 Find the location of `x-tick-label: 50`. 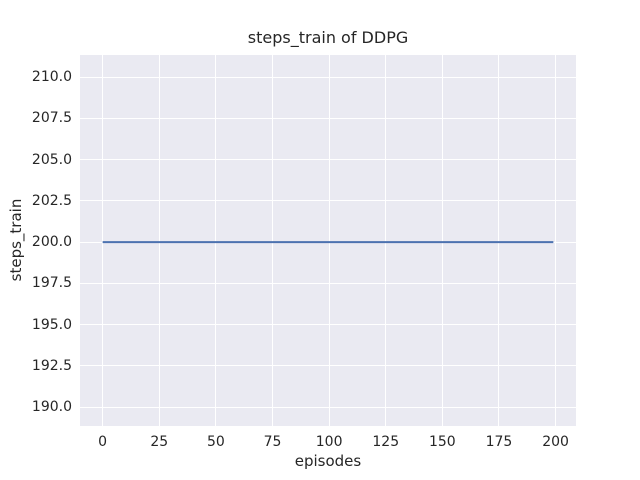

x-tick-label: 50 is located at coordinates (215, 442).